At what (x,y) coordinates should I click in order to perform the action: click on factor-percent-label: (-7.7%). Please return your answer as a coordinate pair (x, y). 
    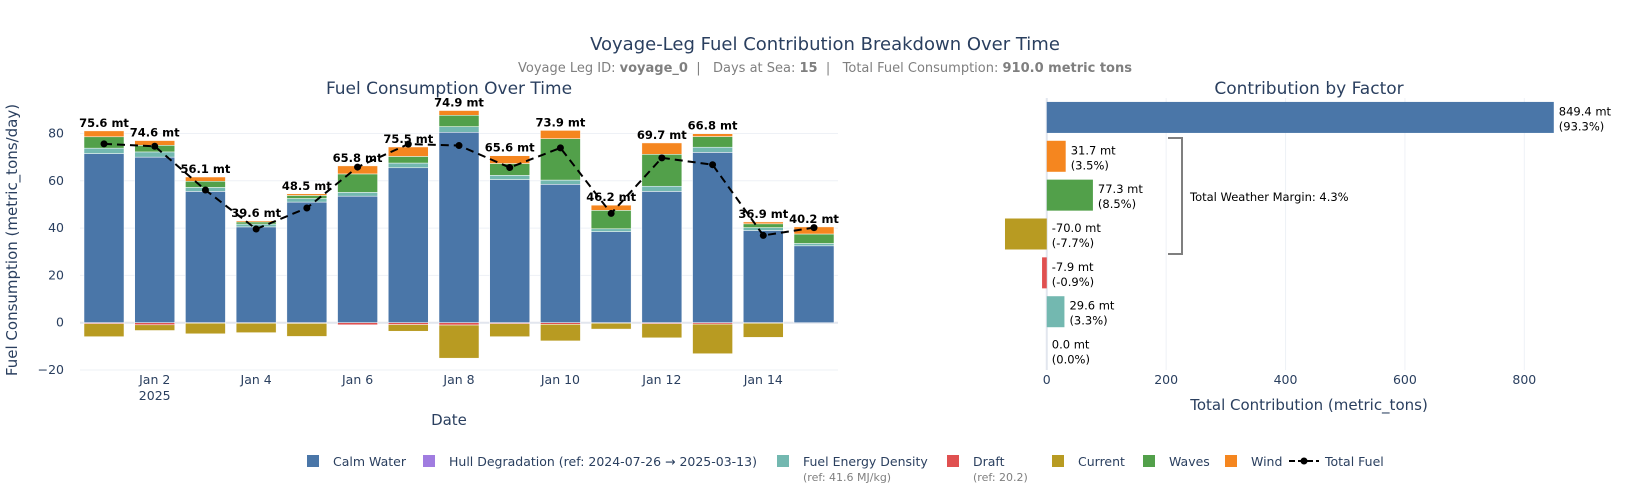
    Looking at the image, I should click on (1073, 243).